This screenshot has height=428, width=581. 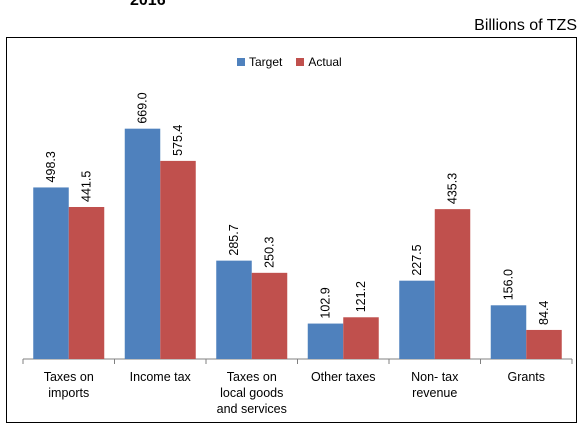 What do you see at coordinates (178, 140) in the screenshot?
I see `data-label-actual-1: 575.4` at bounding box center [178, 140].